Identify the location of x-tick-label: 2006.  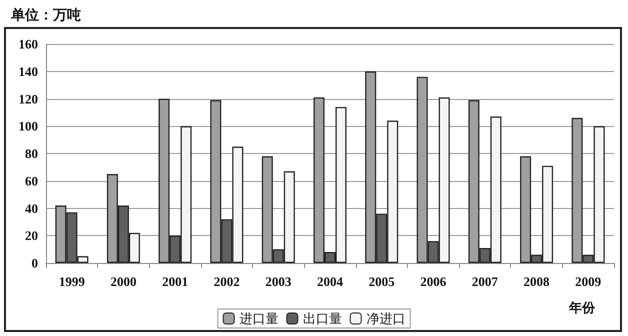
(433, 281).